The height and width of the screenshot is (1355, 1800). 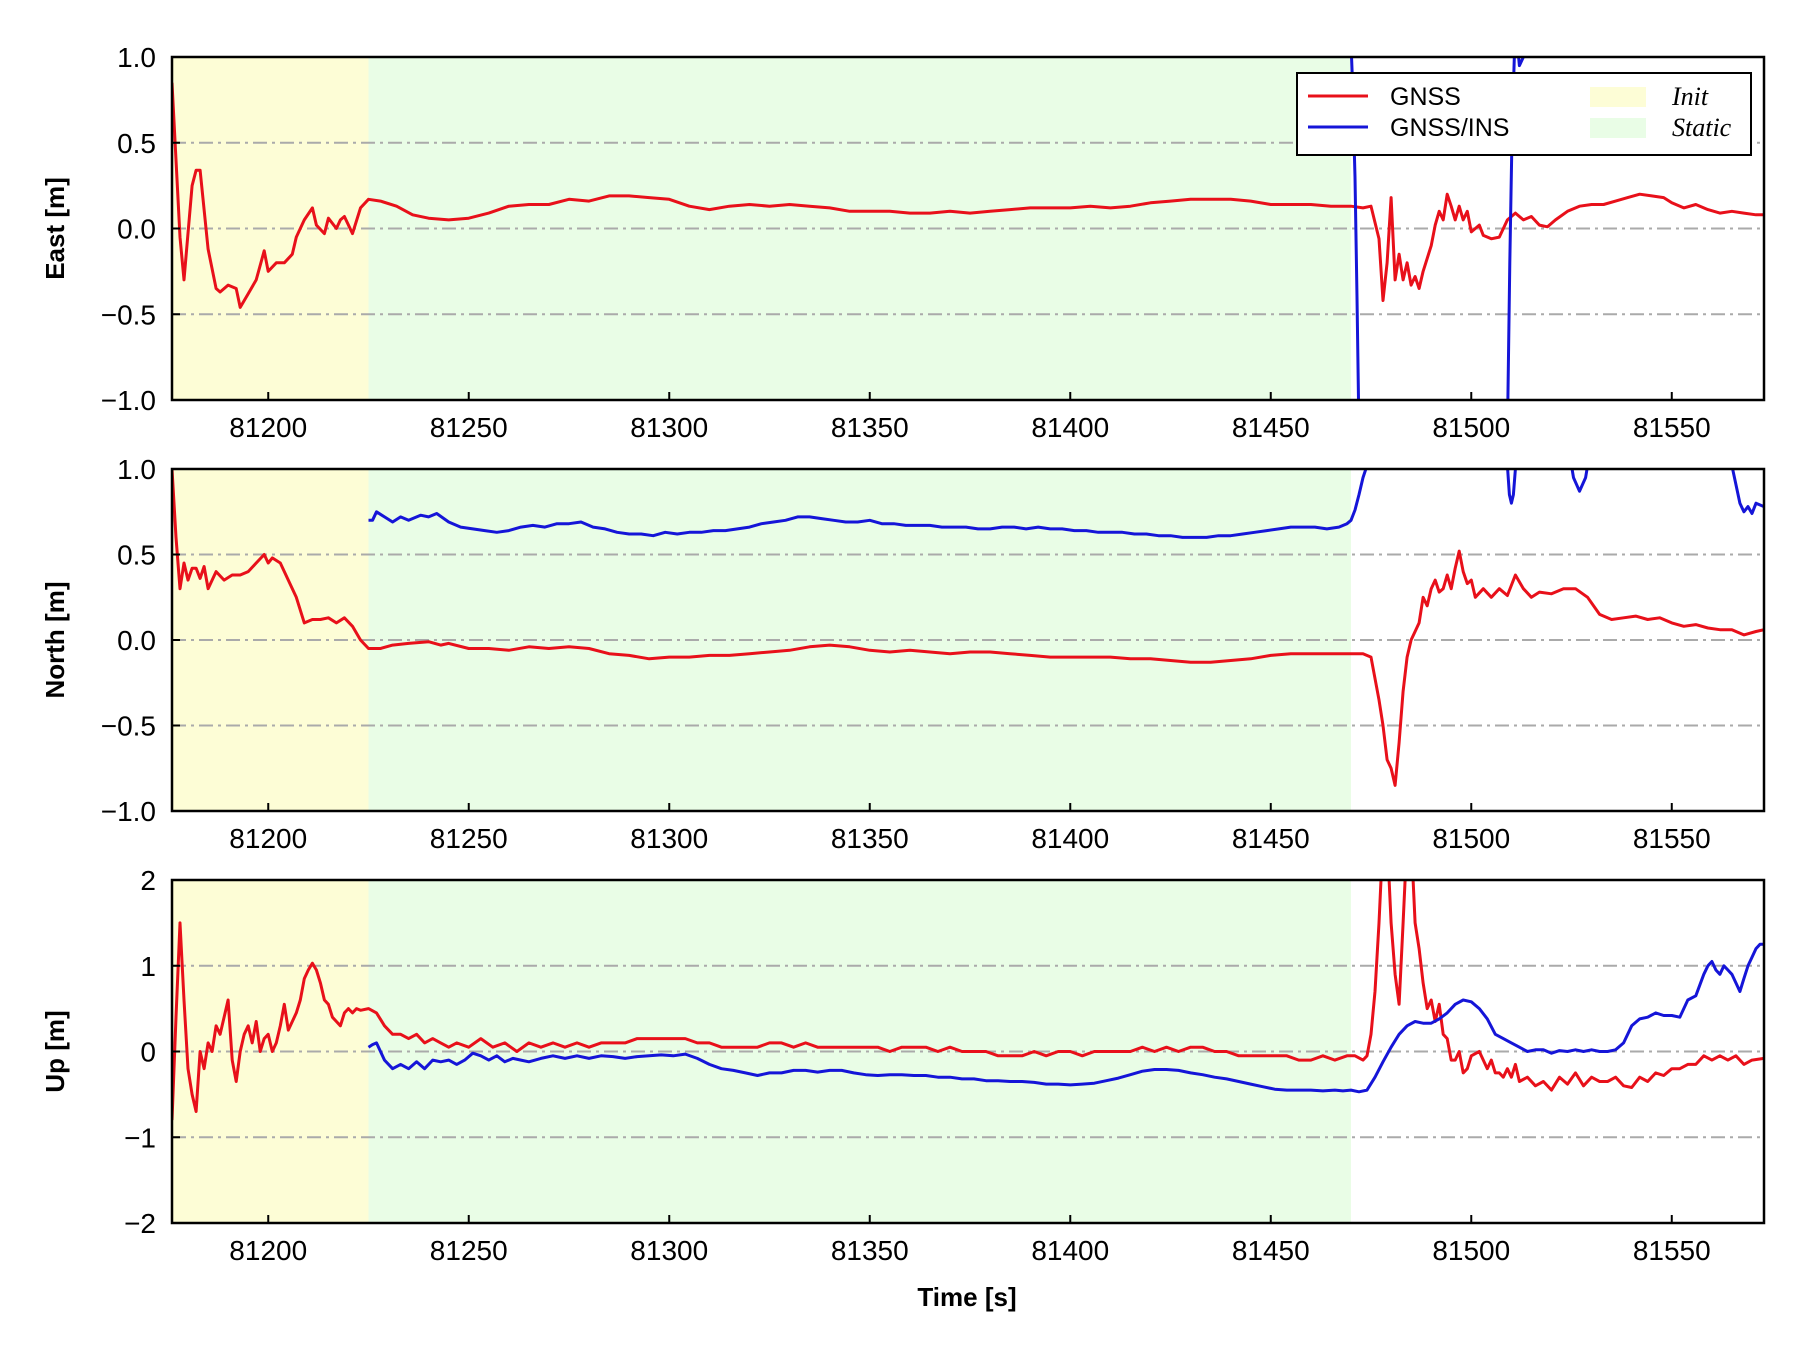 What do you see at coordinates (1384, 97) in the screenshot?
I see `legend-gnss: GNSS` at bounding box center [1384, 97].